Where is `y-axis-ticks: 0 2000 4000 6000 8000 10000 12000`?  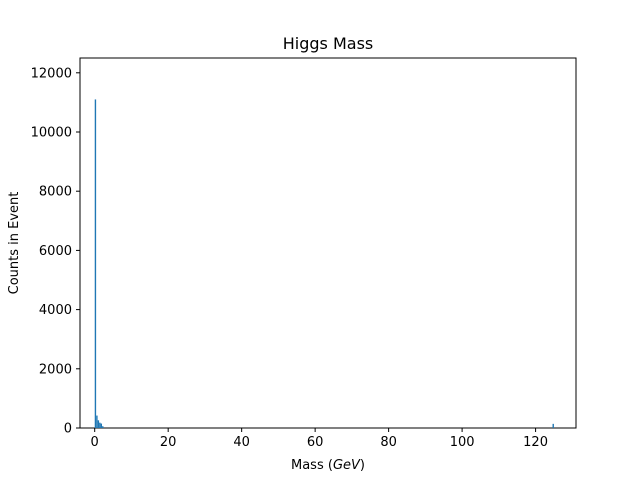
y-axis-ticks: 0 2000 4000 6000 8000 10000 12000 is located at coordinates (55, 251).